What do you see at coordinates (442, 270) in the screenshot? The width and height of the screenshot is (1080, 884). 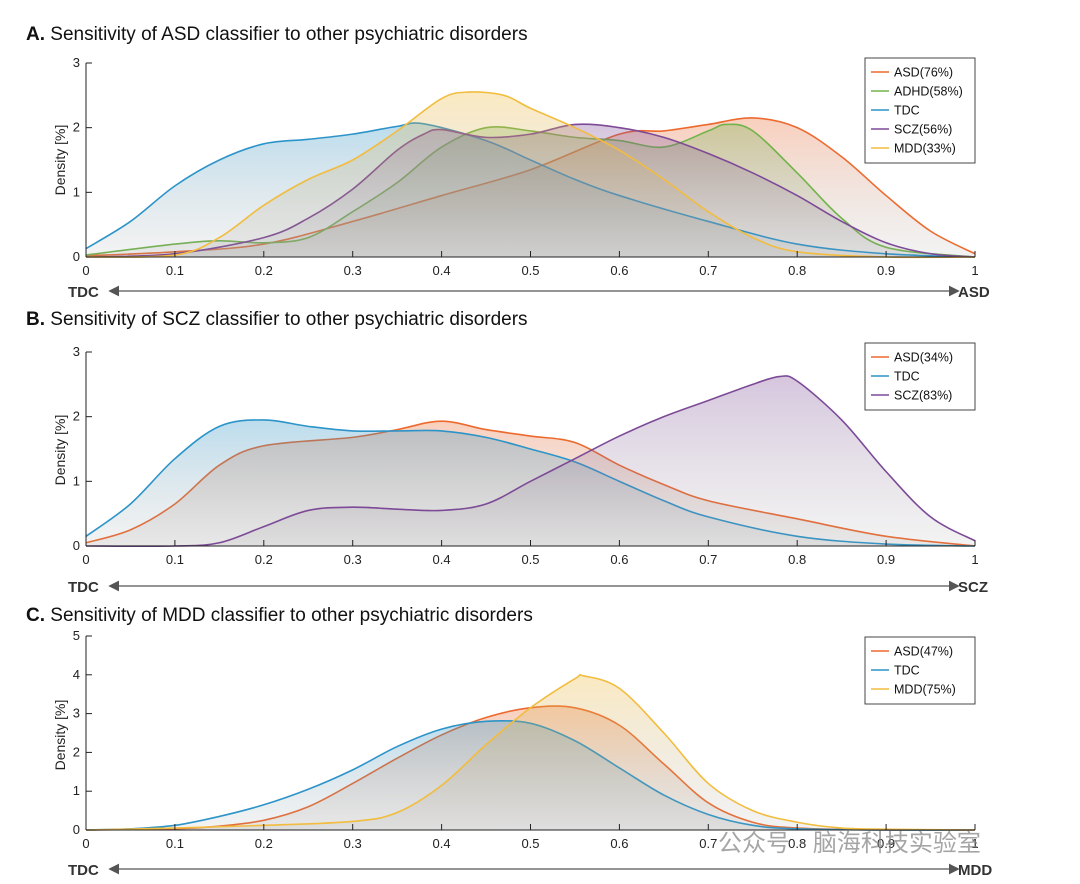 I see `panel-a-xtick-label: 0.4` at bounding box center [442, 270].